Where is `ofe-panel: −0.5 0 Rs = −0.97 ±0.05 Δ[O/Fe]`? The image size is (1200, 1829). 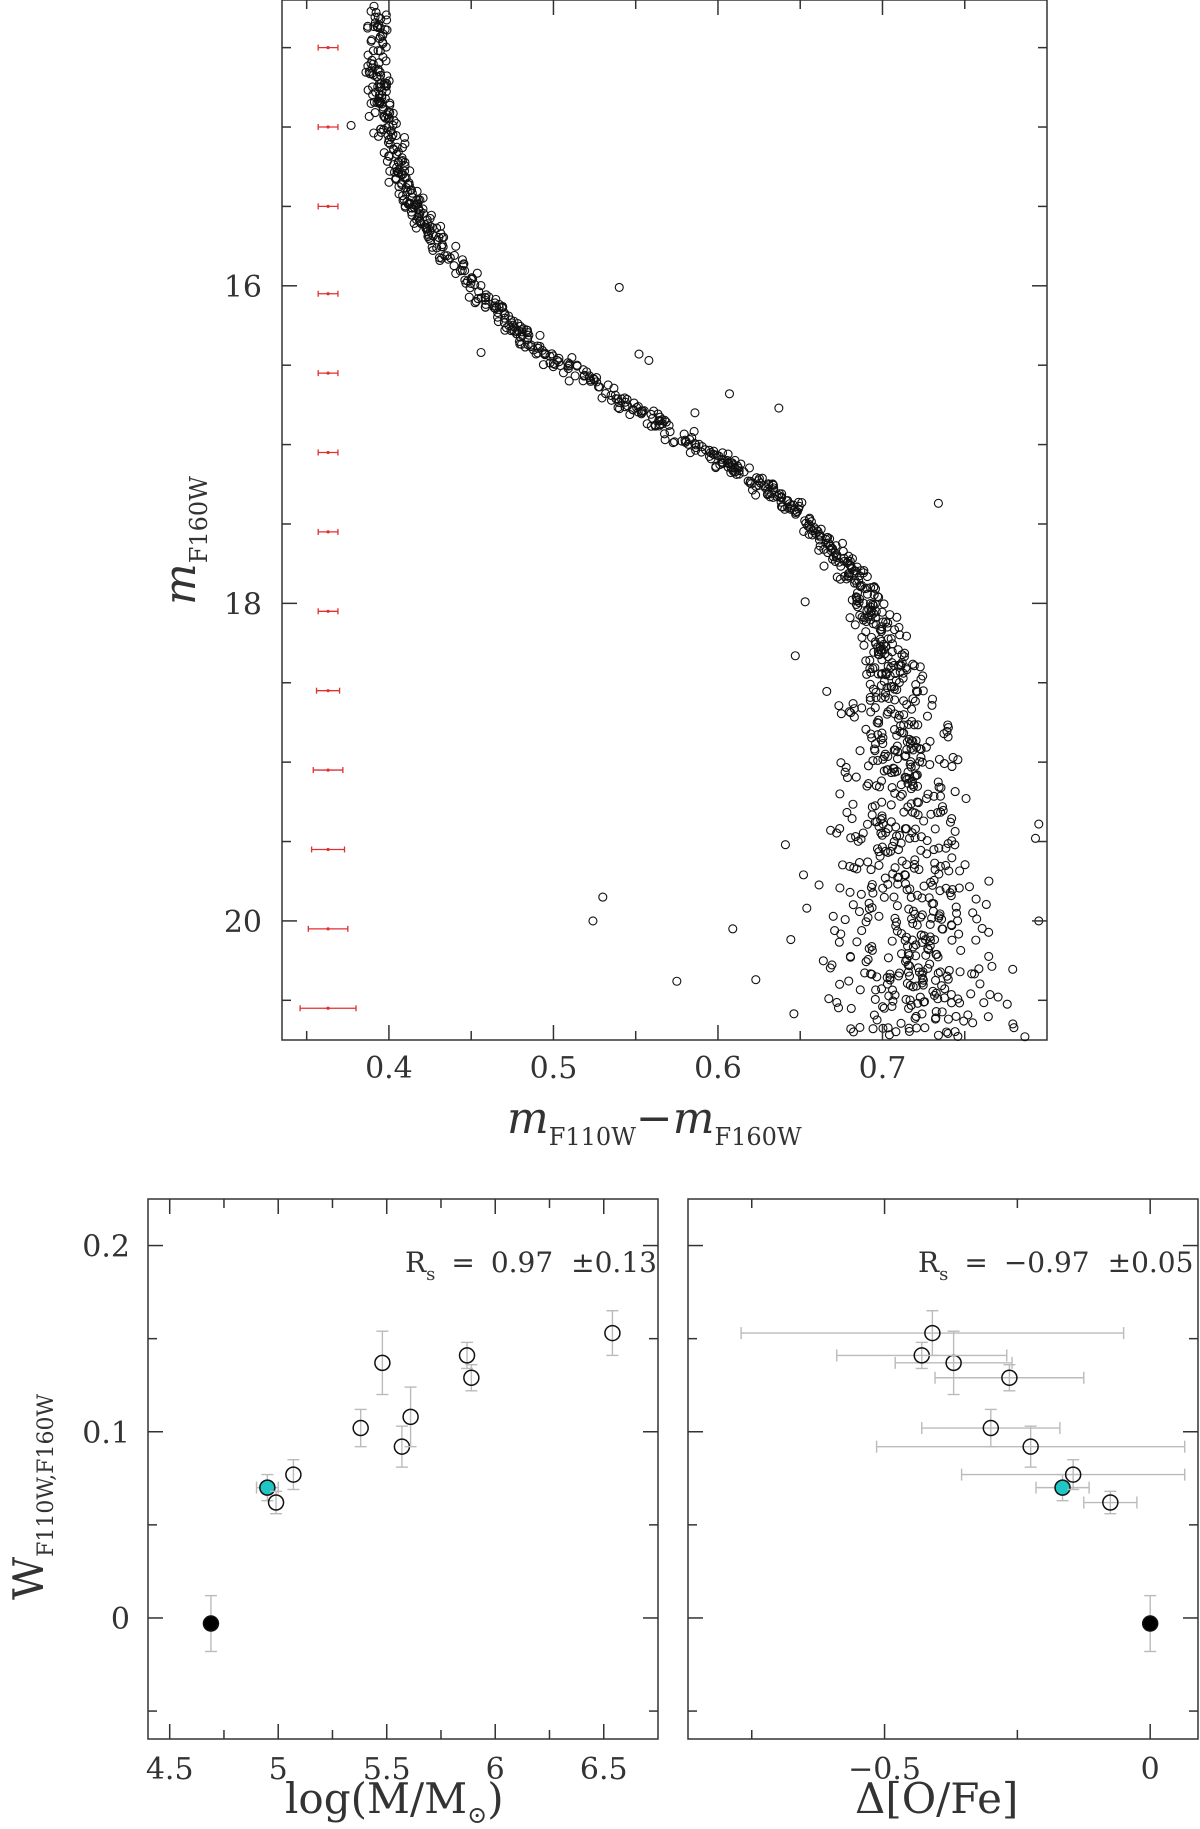 ofe-panel: −0.5 0 Rs = −0.97 ±0.05 Δ[O/Fe] is located at coordinates (943, 1510).